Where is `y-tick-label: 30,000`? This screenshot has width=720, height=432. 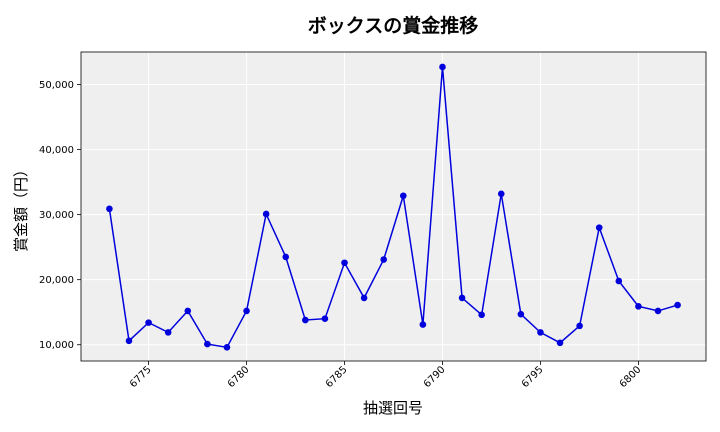
y-tick-label: 30,000 is located at coordinates (56, 215).